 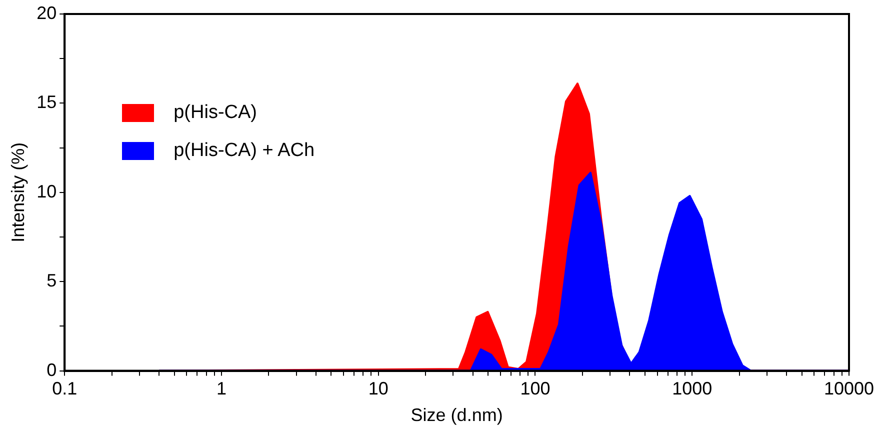 What do you see at coordinates (692, 388) in the screenshot?
I see `x-tick-label: 1000` at bounding box center [692, 388].